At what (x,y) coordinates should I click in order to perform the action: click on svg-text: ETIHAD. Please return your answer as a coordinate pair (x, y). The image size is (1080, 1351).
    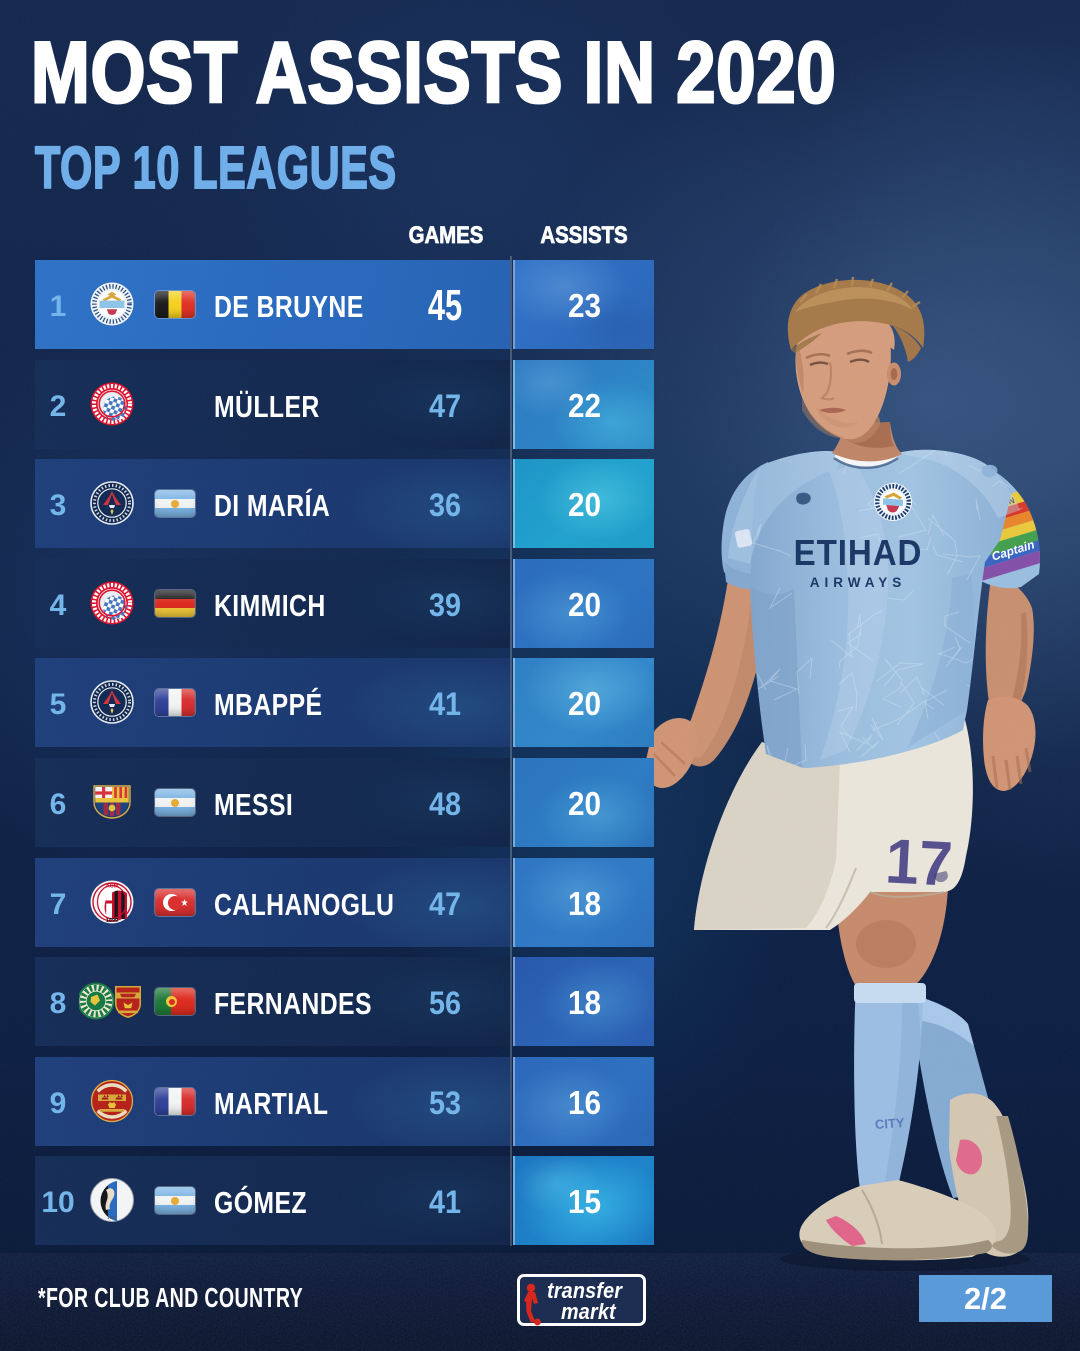
    Looking at the image, I should click on (858, 554).